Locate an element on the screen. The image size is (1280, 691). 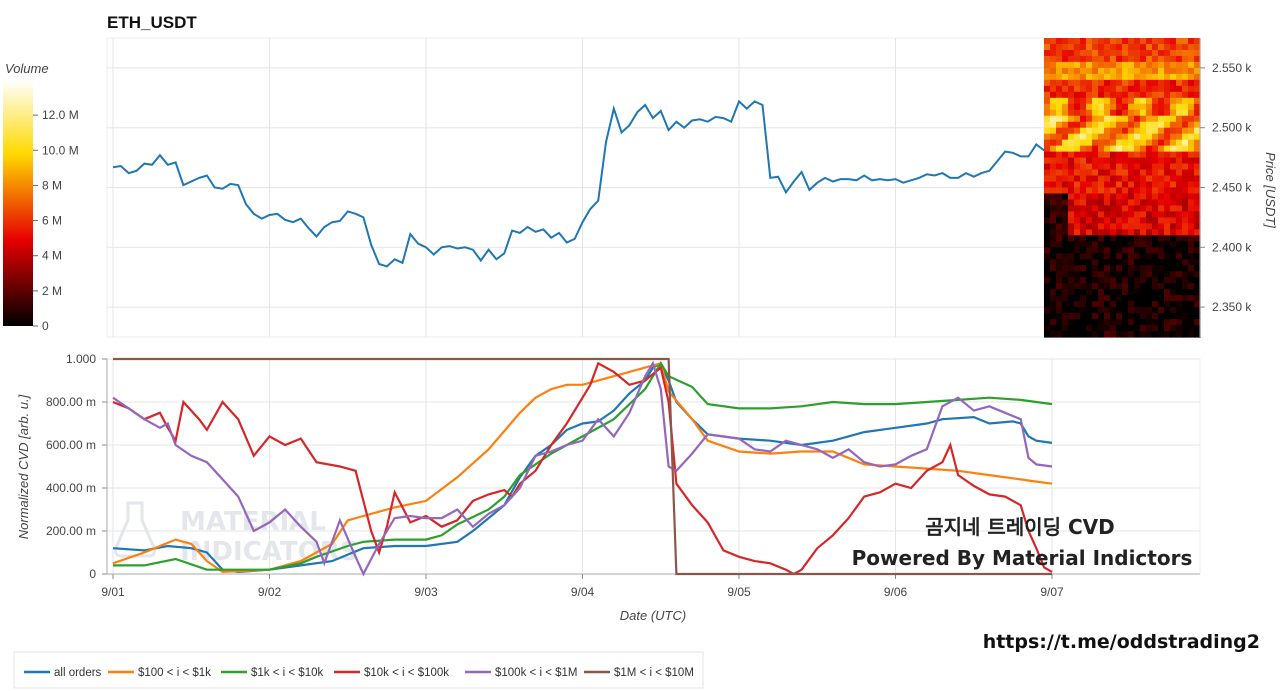
legend-label: all orders is located at coordinates (78, 673).